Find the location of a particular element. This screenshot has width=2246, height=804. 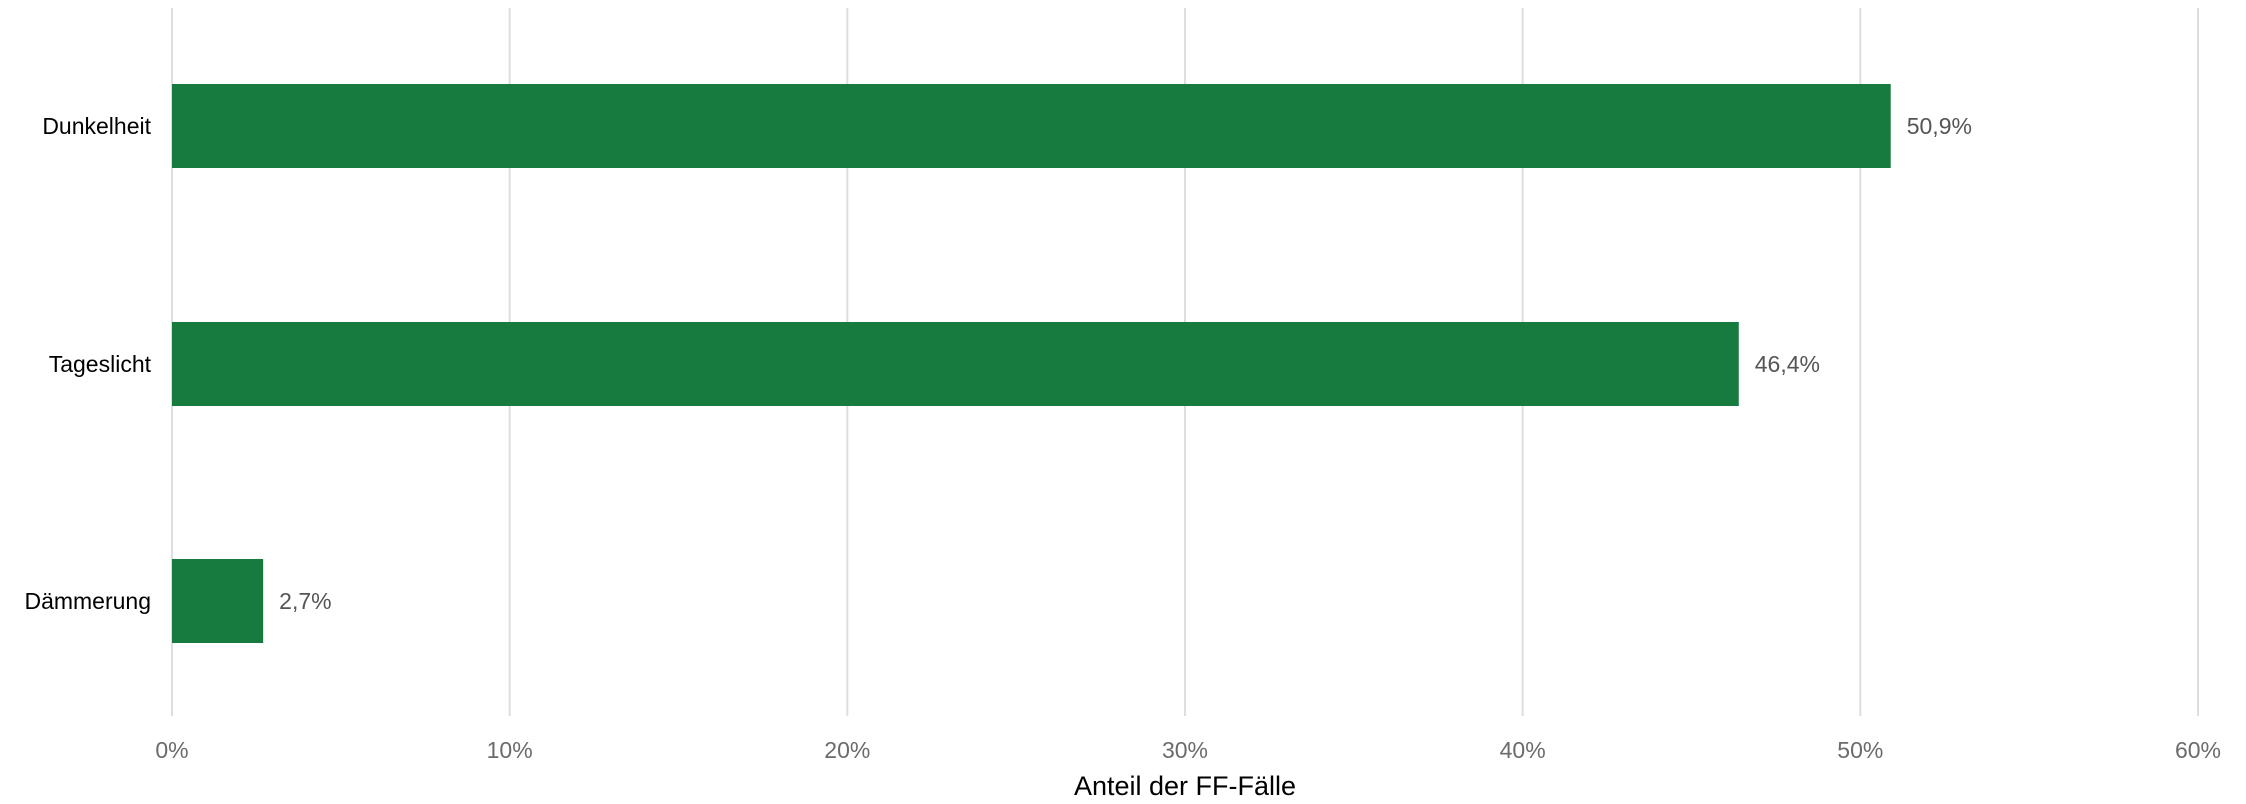

x-tick-label-10: 10% is located at coordinates (510, 750).